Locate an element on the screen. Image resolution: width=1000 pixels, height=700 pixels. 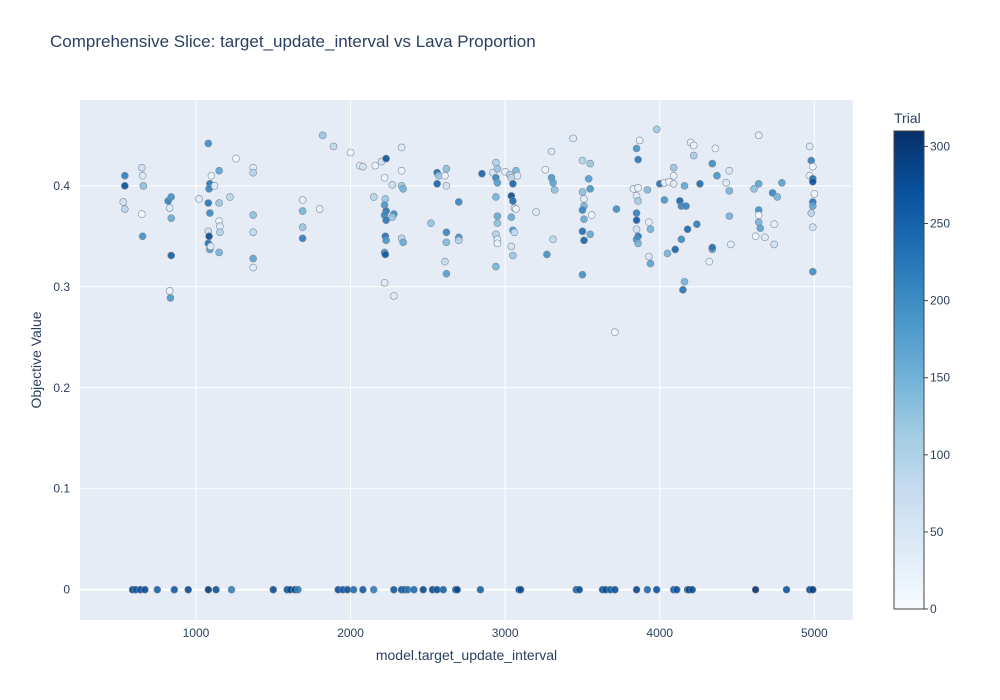
y-tick-label: 0 is located at coordinates (66, 590).